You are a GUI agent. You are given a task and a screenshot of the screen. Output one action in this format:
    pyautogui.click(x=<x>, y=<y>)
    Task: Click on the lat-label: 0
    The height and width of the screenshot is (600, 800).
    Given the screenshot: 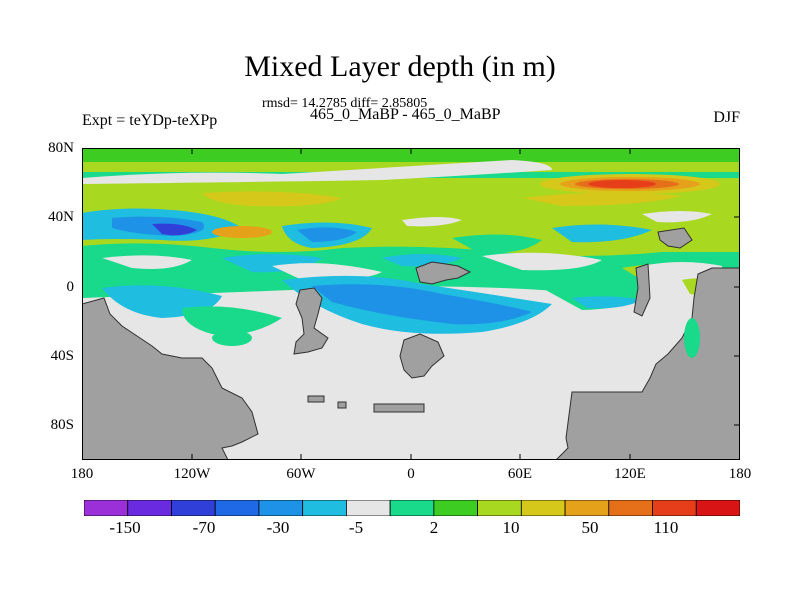 What is the action you would take?
    pyautogui.click(x=70, y=287)
    